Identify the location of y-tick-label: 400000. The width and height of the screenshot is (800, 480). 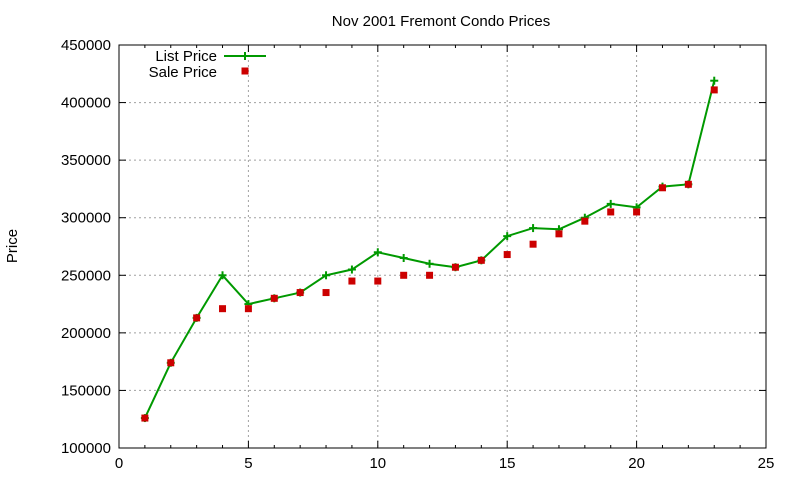
(86, 103).